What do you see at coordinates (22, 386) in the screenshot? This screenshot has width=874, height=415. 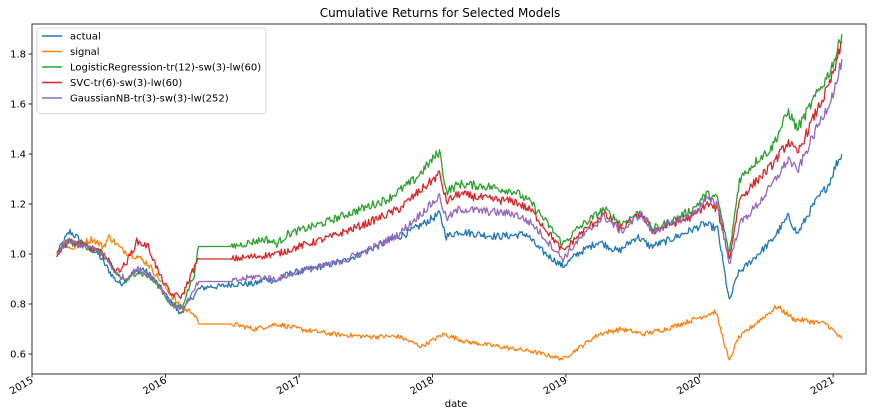 I see `x-tick-label: 2015` at bounding box center [22, 386].